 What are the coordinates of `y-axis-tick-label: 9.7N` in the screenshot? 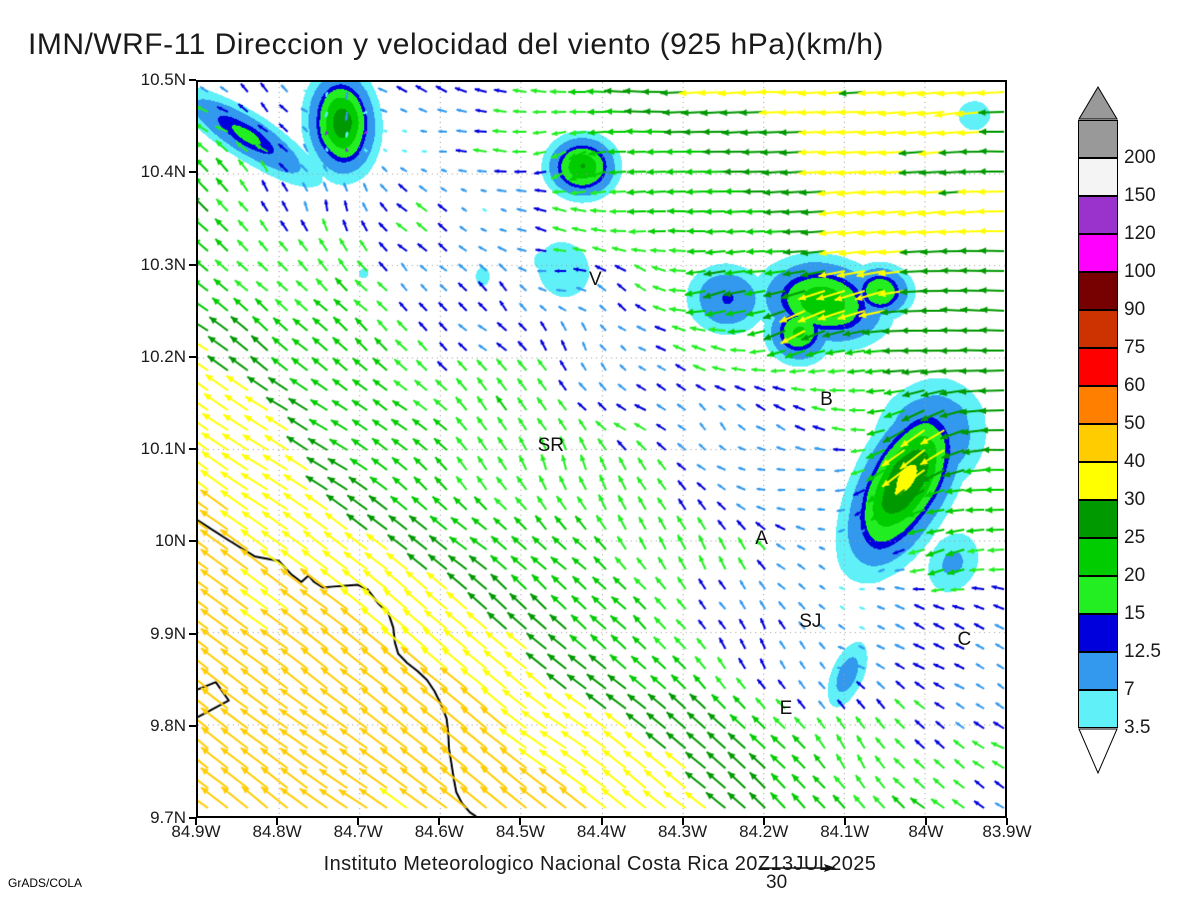 It's located at (168, 817).